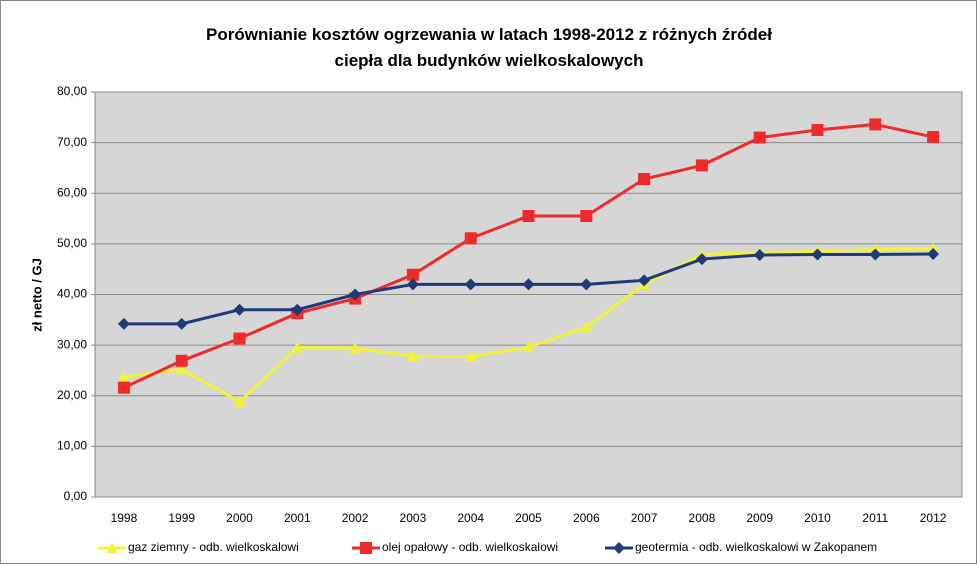 The image size is (978, 565). Describe the element at coordinates (181, 518) in the screenshot. I see `x-tick-label: 1999` at that location.